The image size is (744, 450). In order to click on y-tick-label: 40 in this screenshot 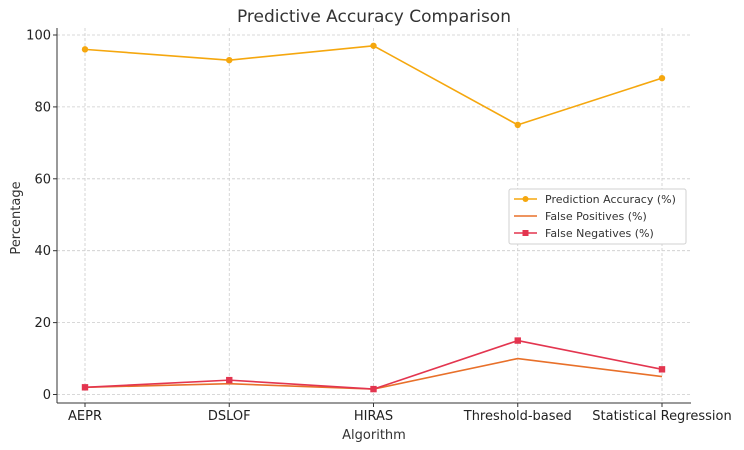, I will do `click(42, 251)`.